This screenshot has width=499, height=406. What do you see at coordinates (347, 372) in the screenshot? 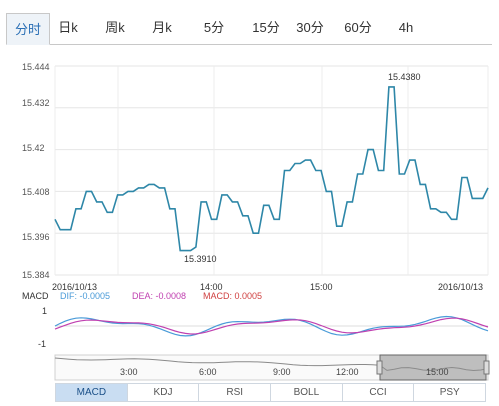
I see `nav-time-label: 12:00` at bounding box center [347, 372].